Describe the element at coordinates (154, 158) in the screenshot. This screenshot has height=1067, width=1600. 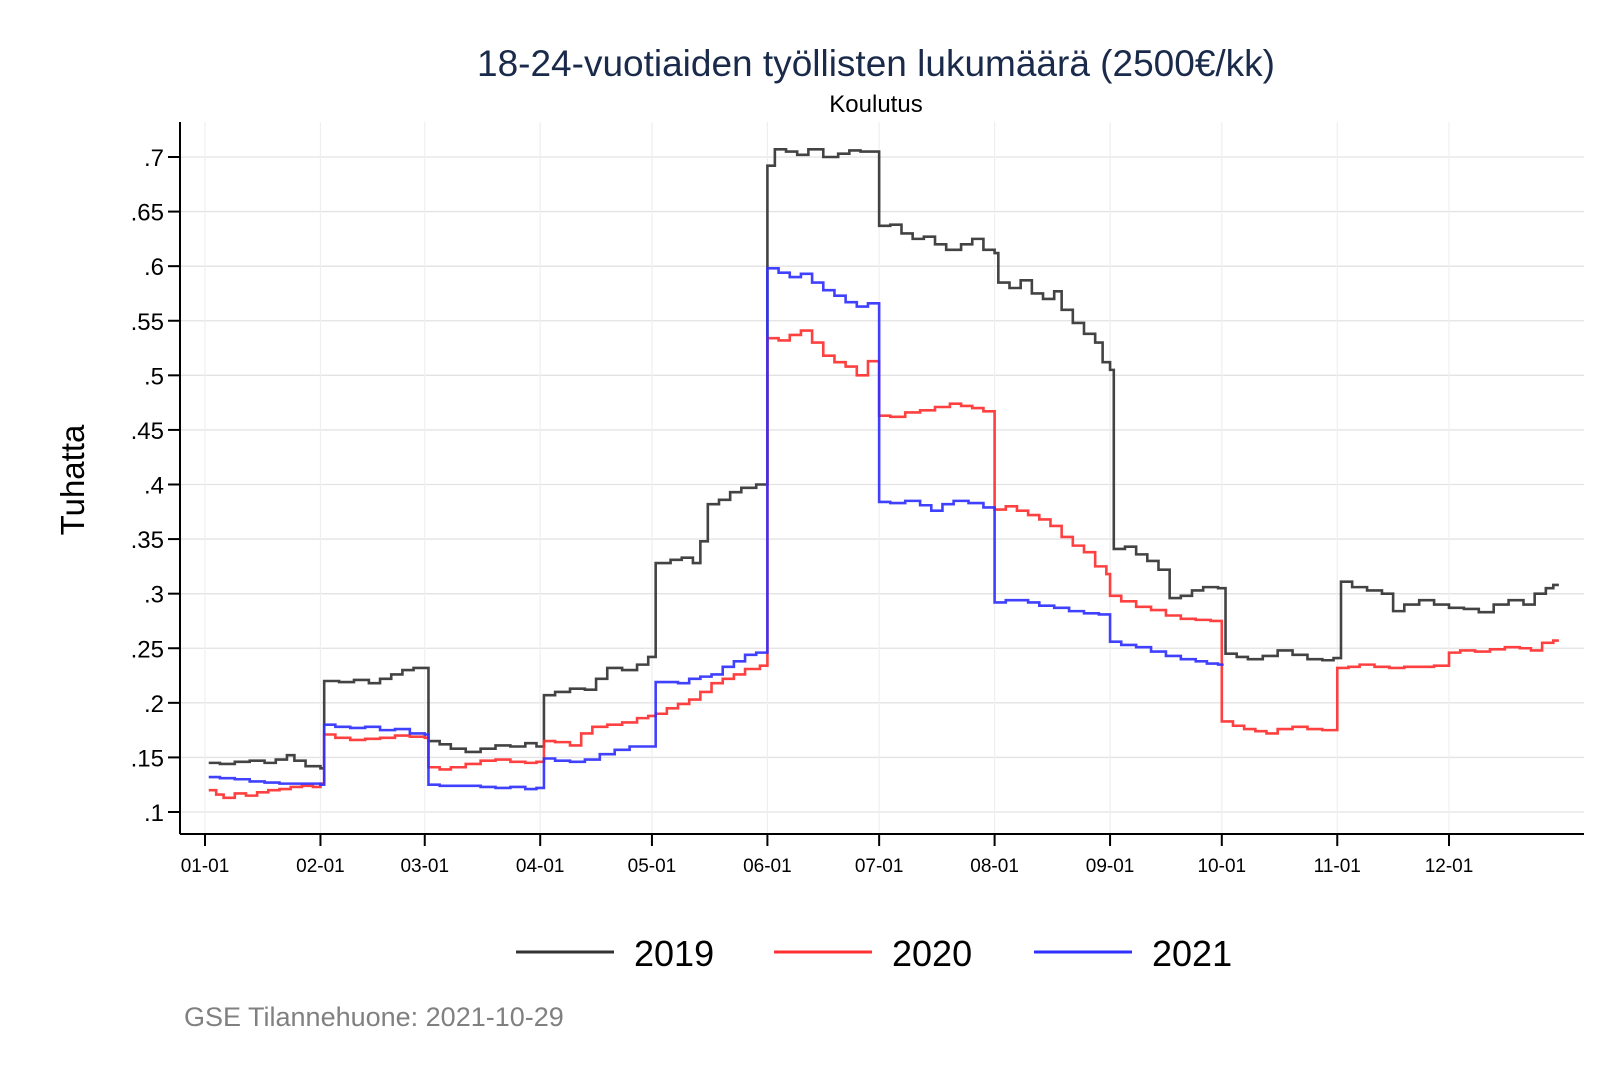
I see `y-tick-label: .7` at that location.